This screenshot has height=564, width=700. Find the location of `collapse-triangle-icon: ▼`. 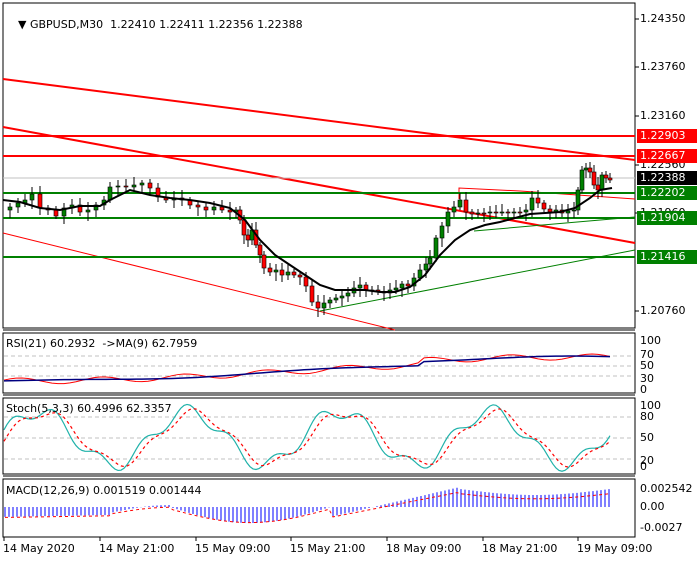

collapse-triangle-icon: ▼ is located at coordinates (24, 24).